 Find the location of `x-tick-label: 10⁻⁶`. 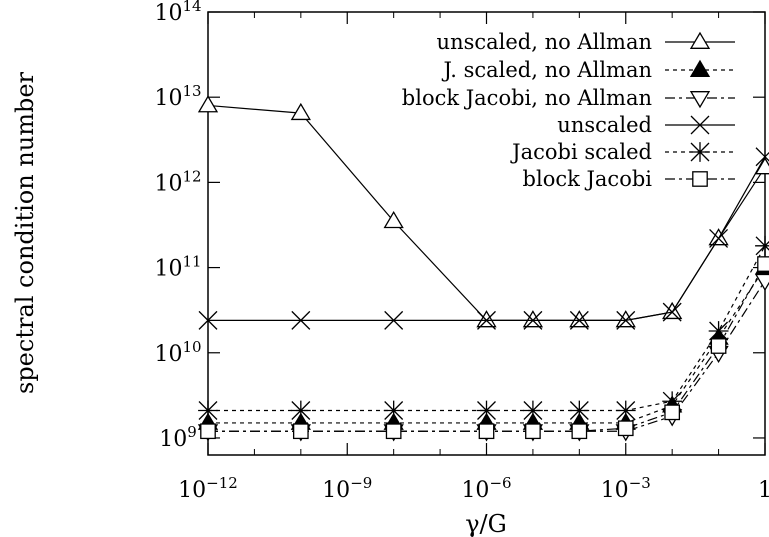

x-tick-label: 10⁻⁶ is located at coordinates (486, 488).